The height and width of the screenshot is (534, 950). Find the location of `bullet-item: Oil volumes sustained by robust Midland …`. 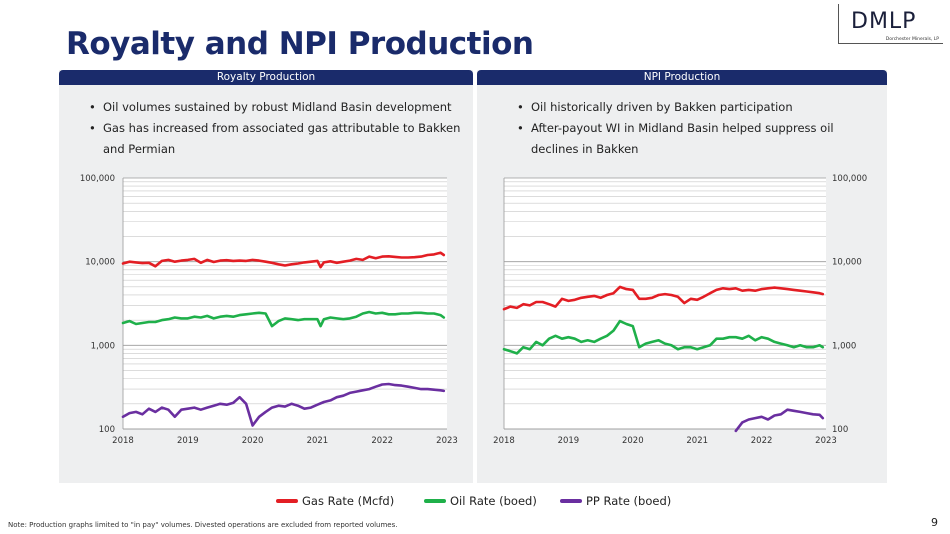

bullet-item: Oil volumes sustained by robust Midland … is located at coordinates (279, 107).